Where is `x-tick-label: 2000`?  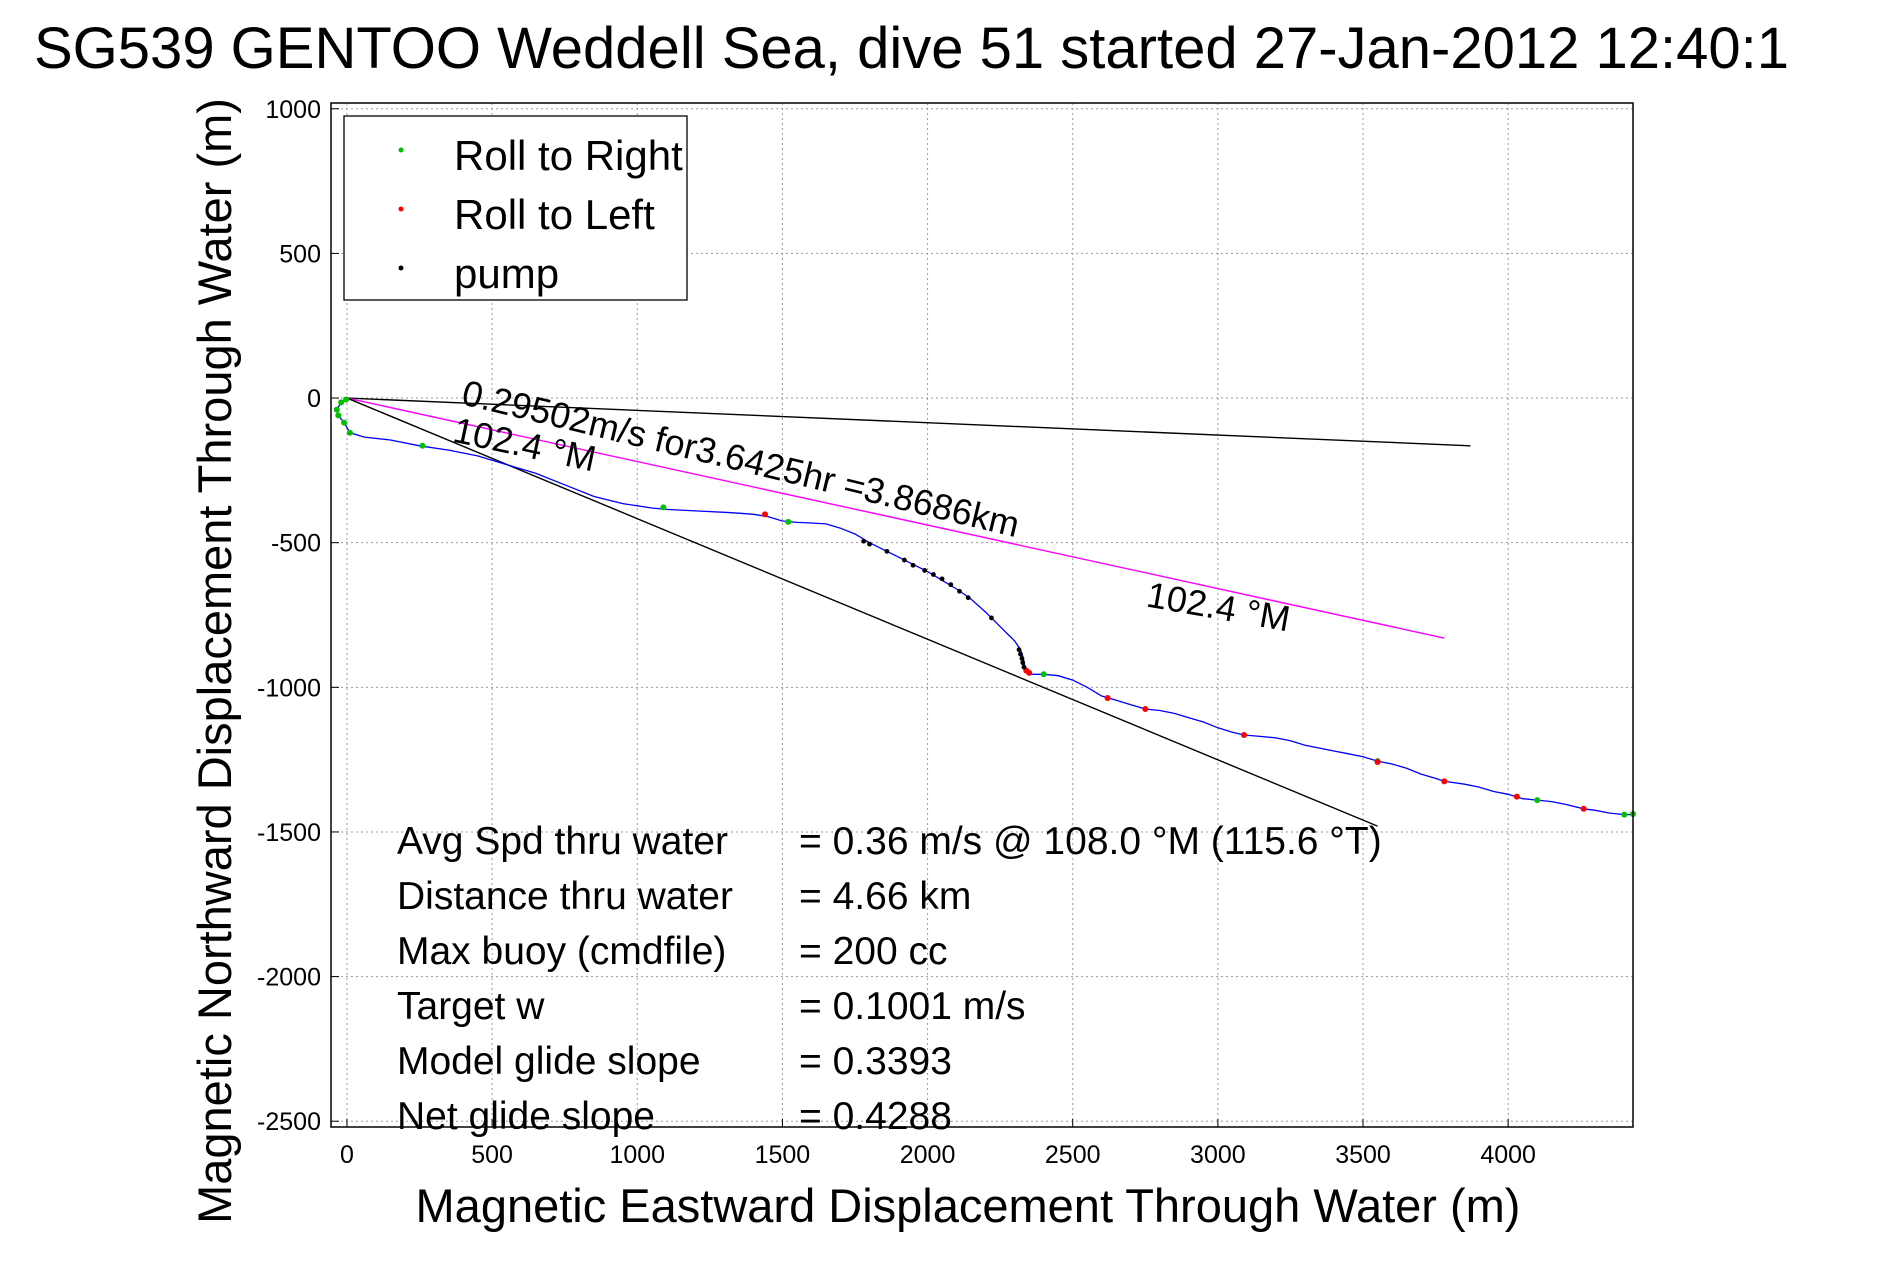 x-tick-label: 2000 is located at coordinates (928, 1155).